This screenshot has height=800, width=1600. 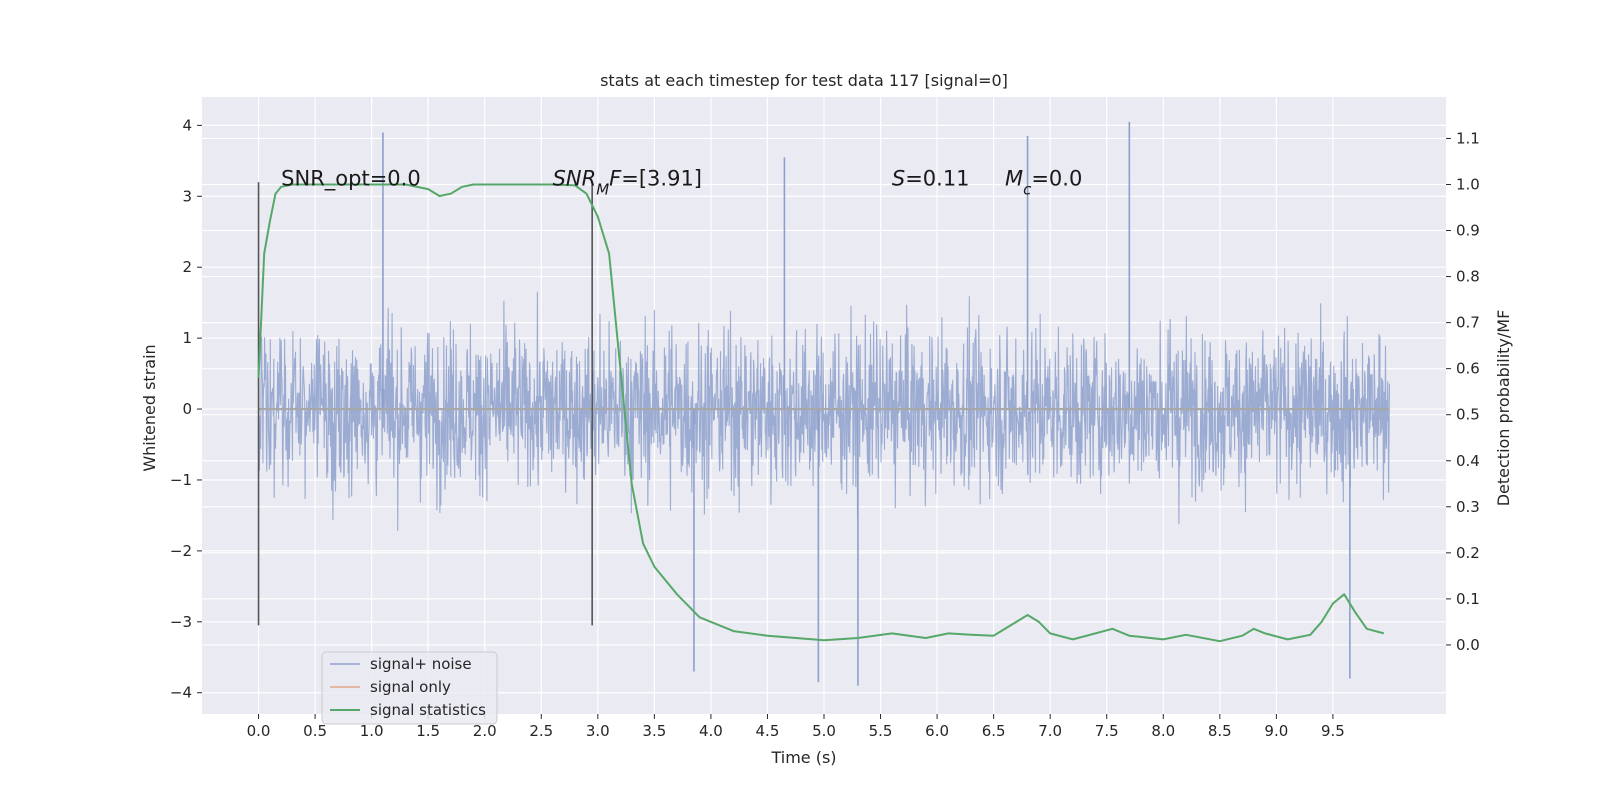 I want to click on x-tick-label: 7.0, so click(x=1050, y=731).